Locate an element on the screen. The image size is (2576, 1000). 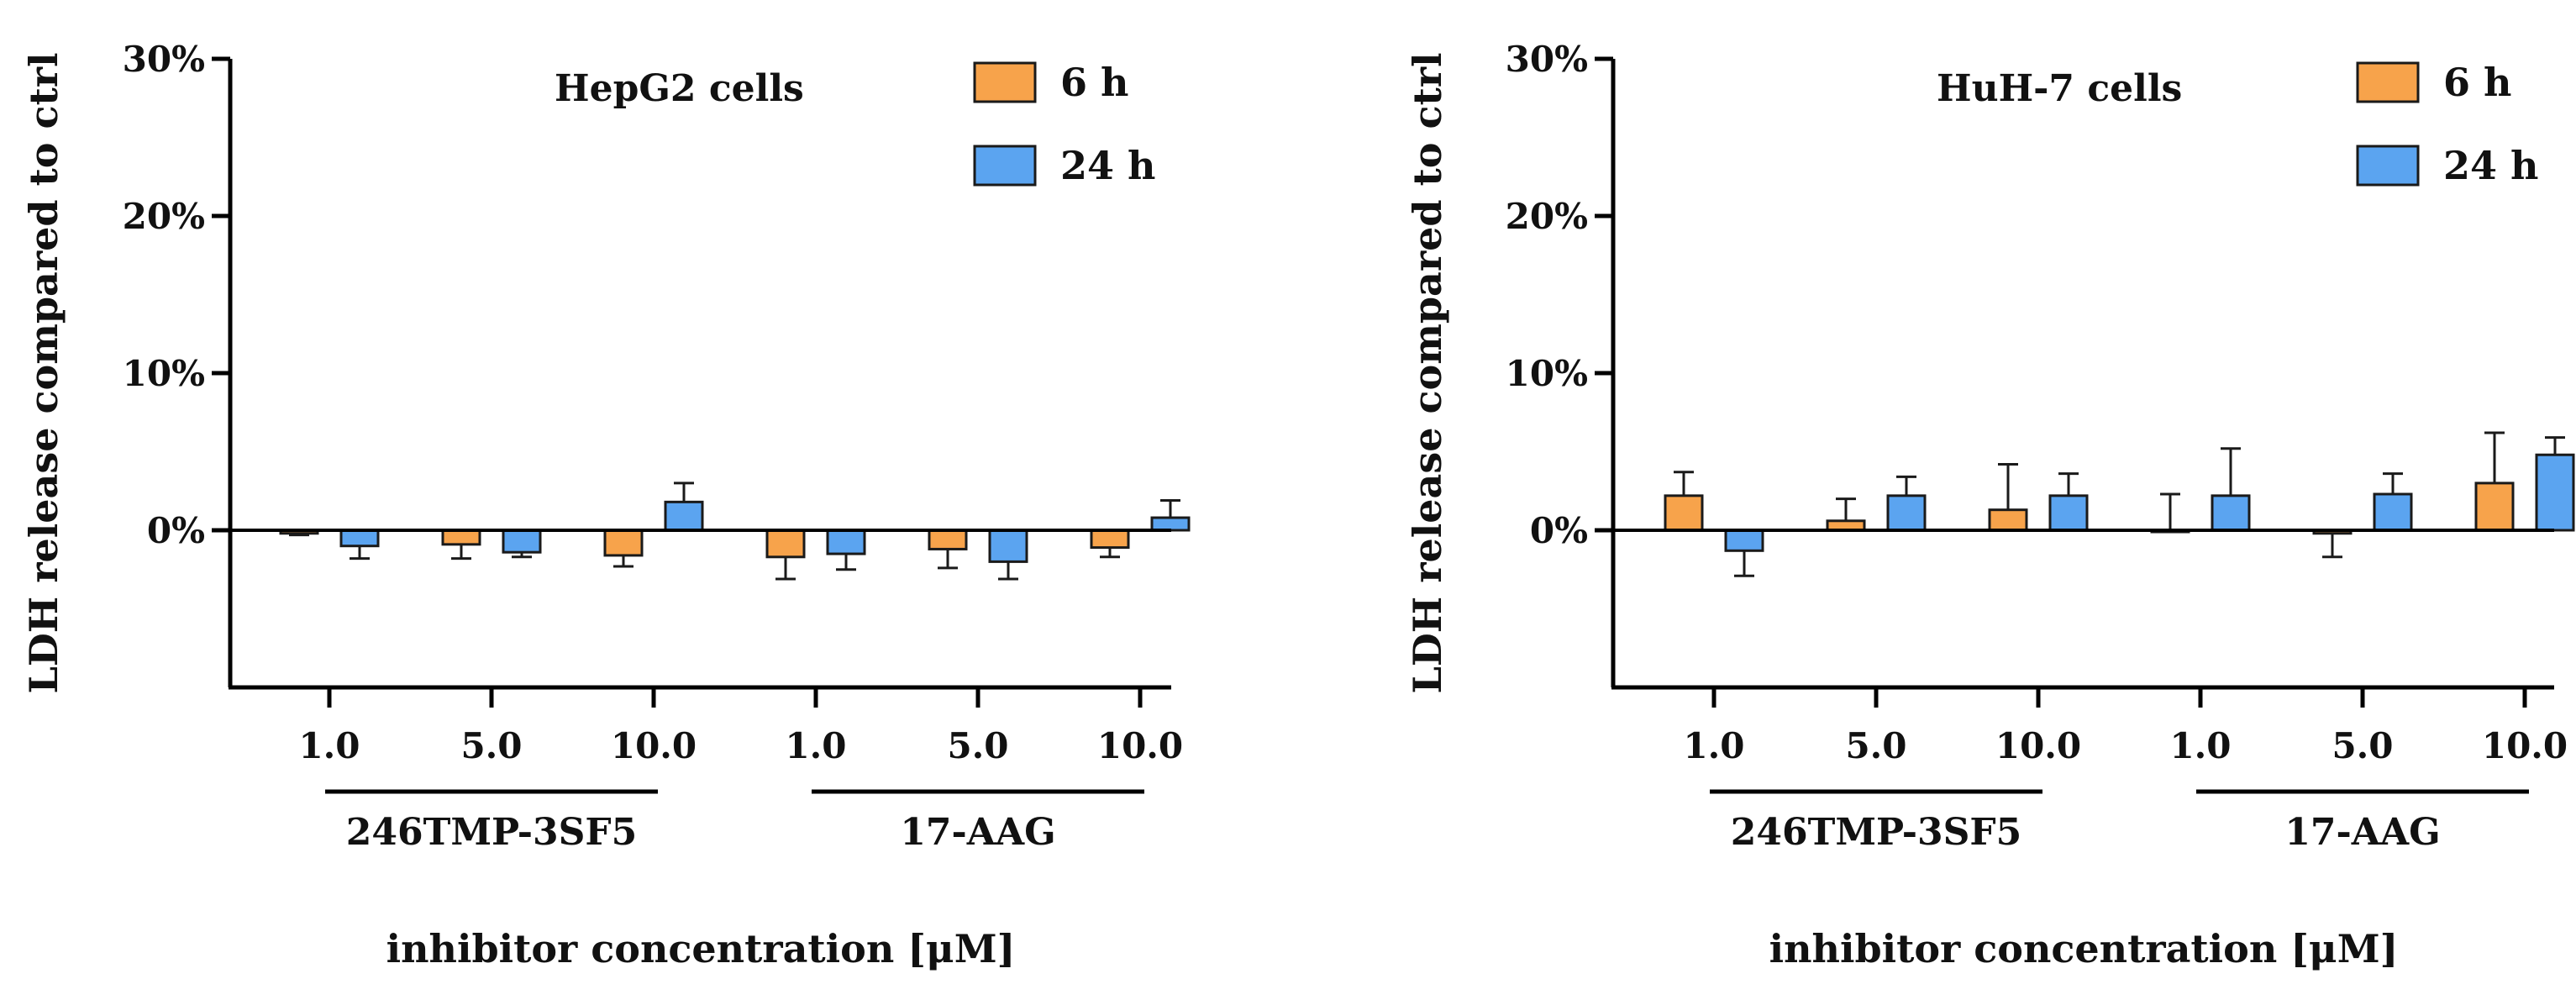
chart-title: HuH-7 cells is located at coordinates (2059, 88).